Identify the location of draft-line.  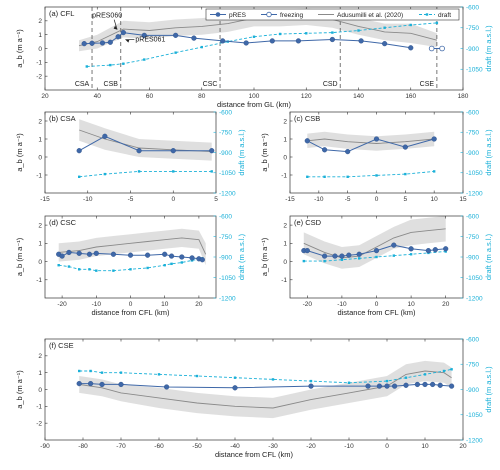
(371, 174).